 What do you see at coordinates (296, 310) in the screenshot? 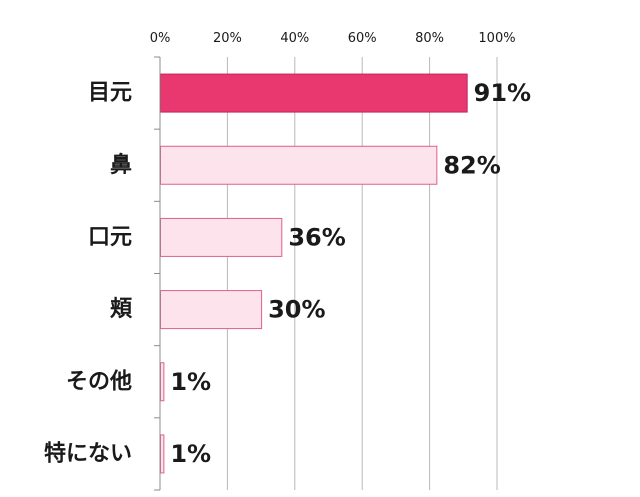
I see `data-label: 30%` at bounding box center [296, 310].